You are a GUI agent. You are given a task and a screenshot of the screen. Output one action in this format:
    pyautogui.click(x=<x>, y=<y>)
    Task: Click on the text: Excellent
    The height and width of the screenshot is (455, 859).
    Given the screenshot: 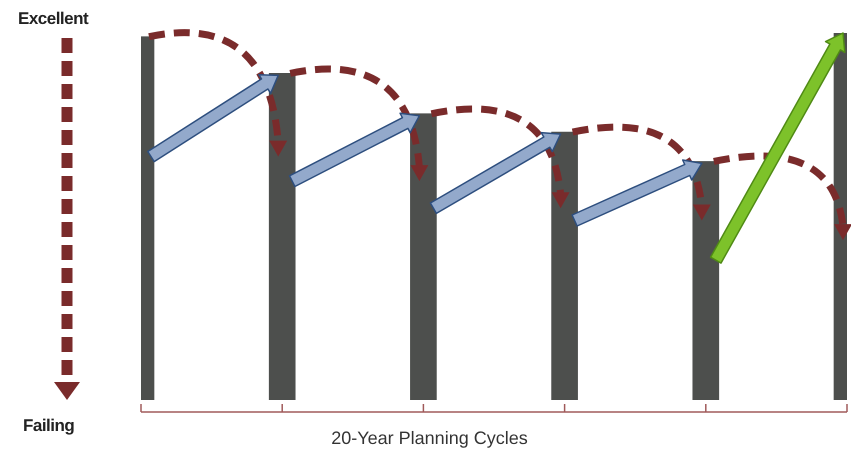 What is the action you would take?
    pyautogui.click(x=53, y=19)
    